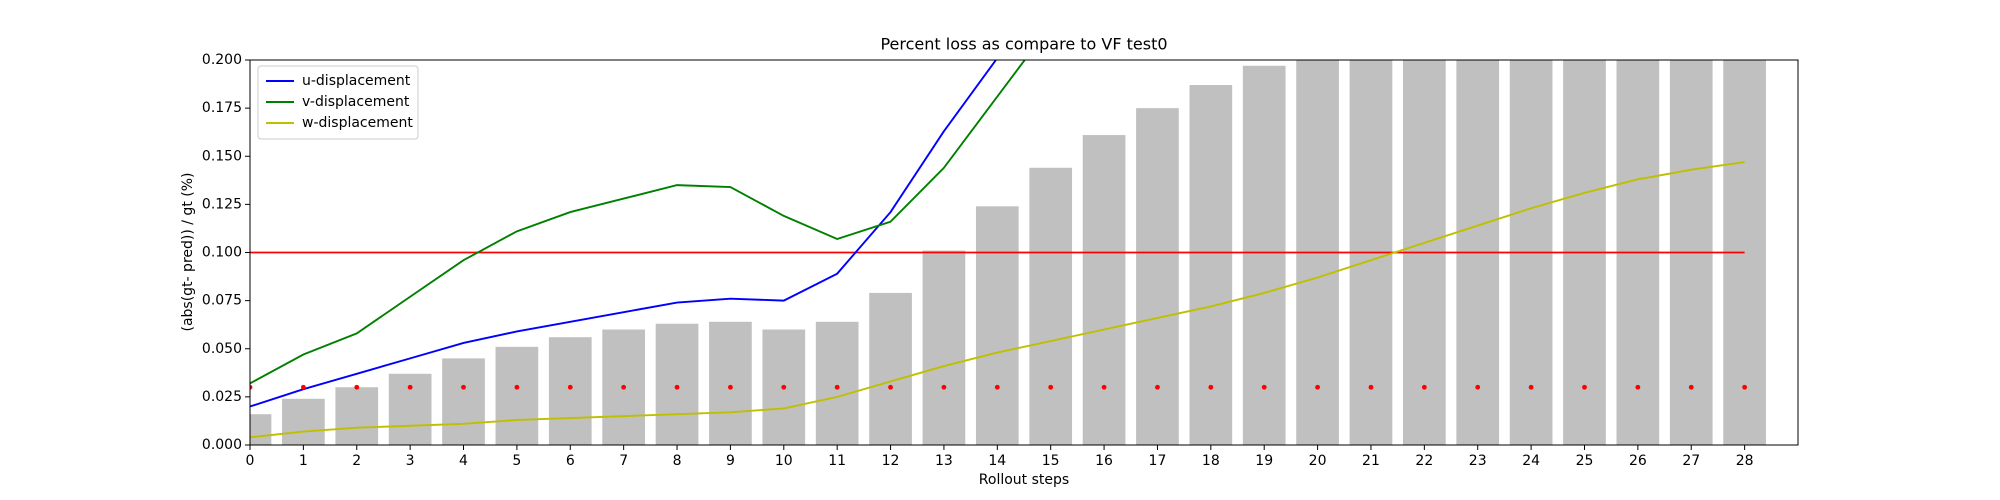  Describe the element at coordinates (222, 60) in the screenshot. I see `y-tick-label: 0.200` at that location.